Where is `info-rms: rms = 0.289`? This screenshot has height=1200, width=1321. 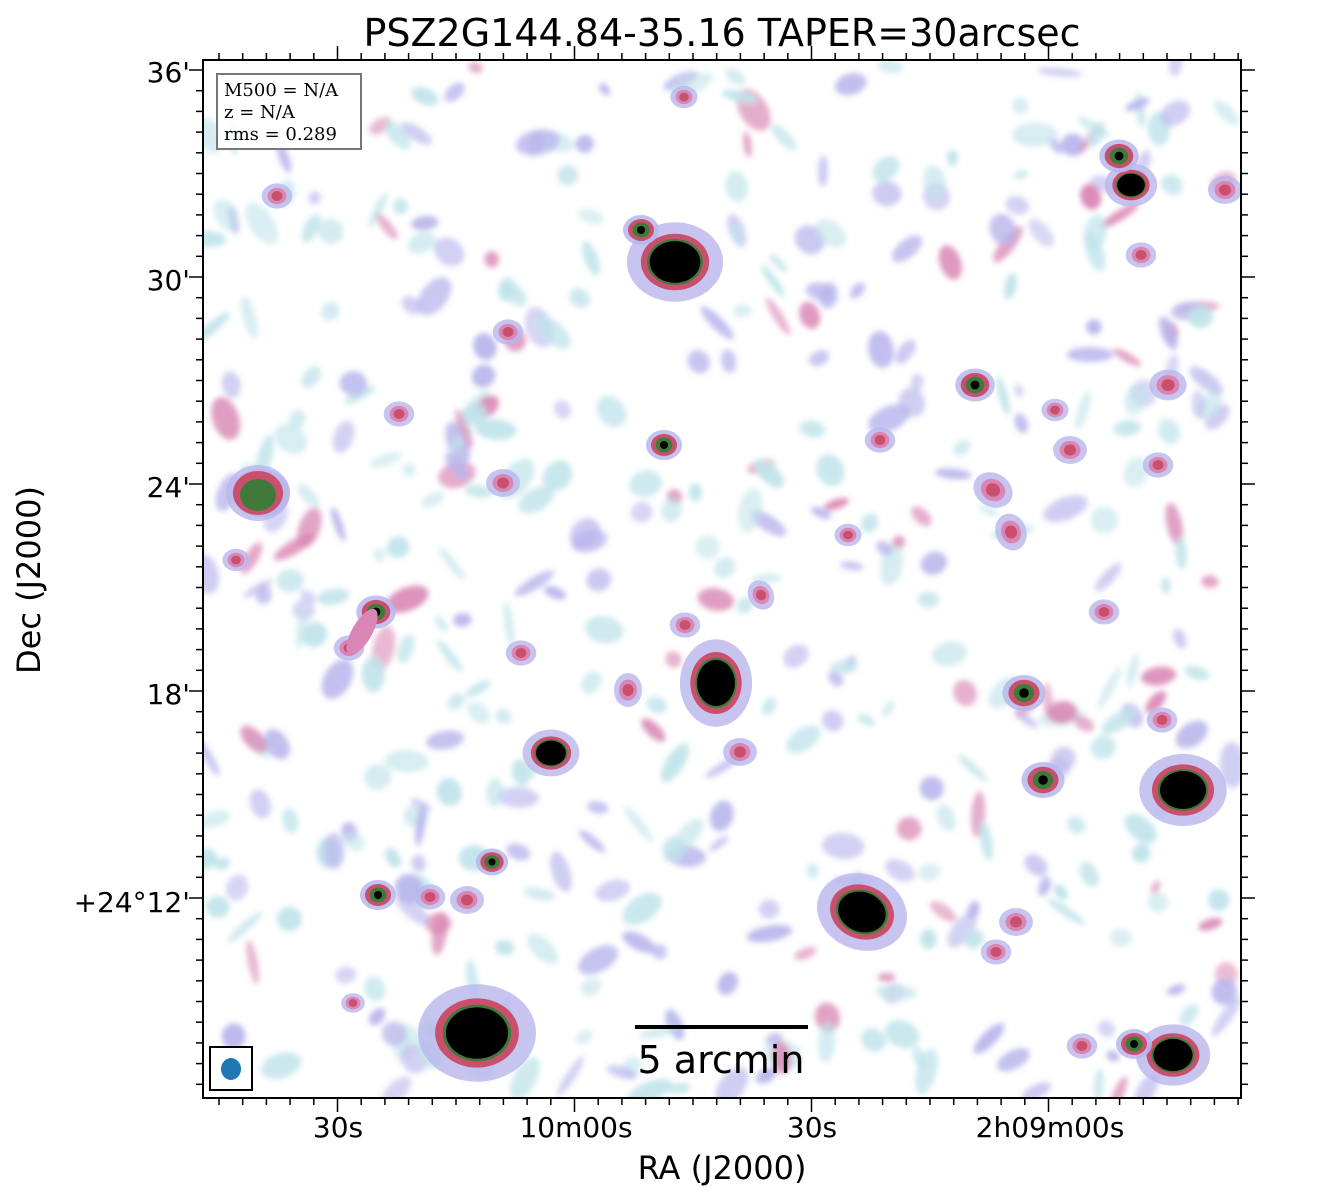 info-rms: rms = 0.289 is located at coordinates (280, 134).